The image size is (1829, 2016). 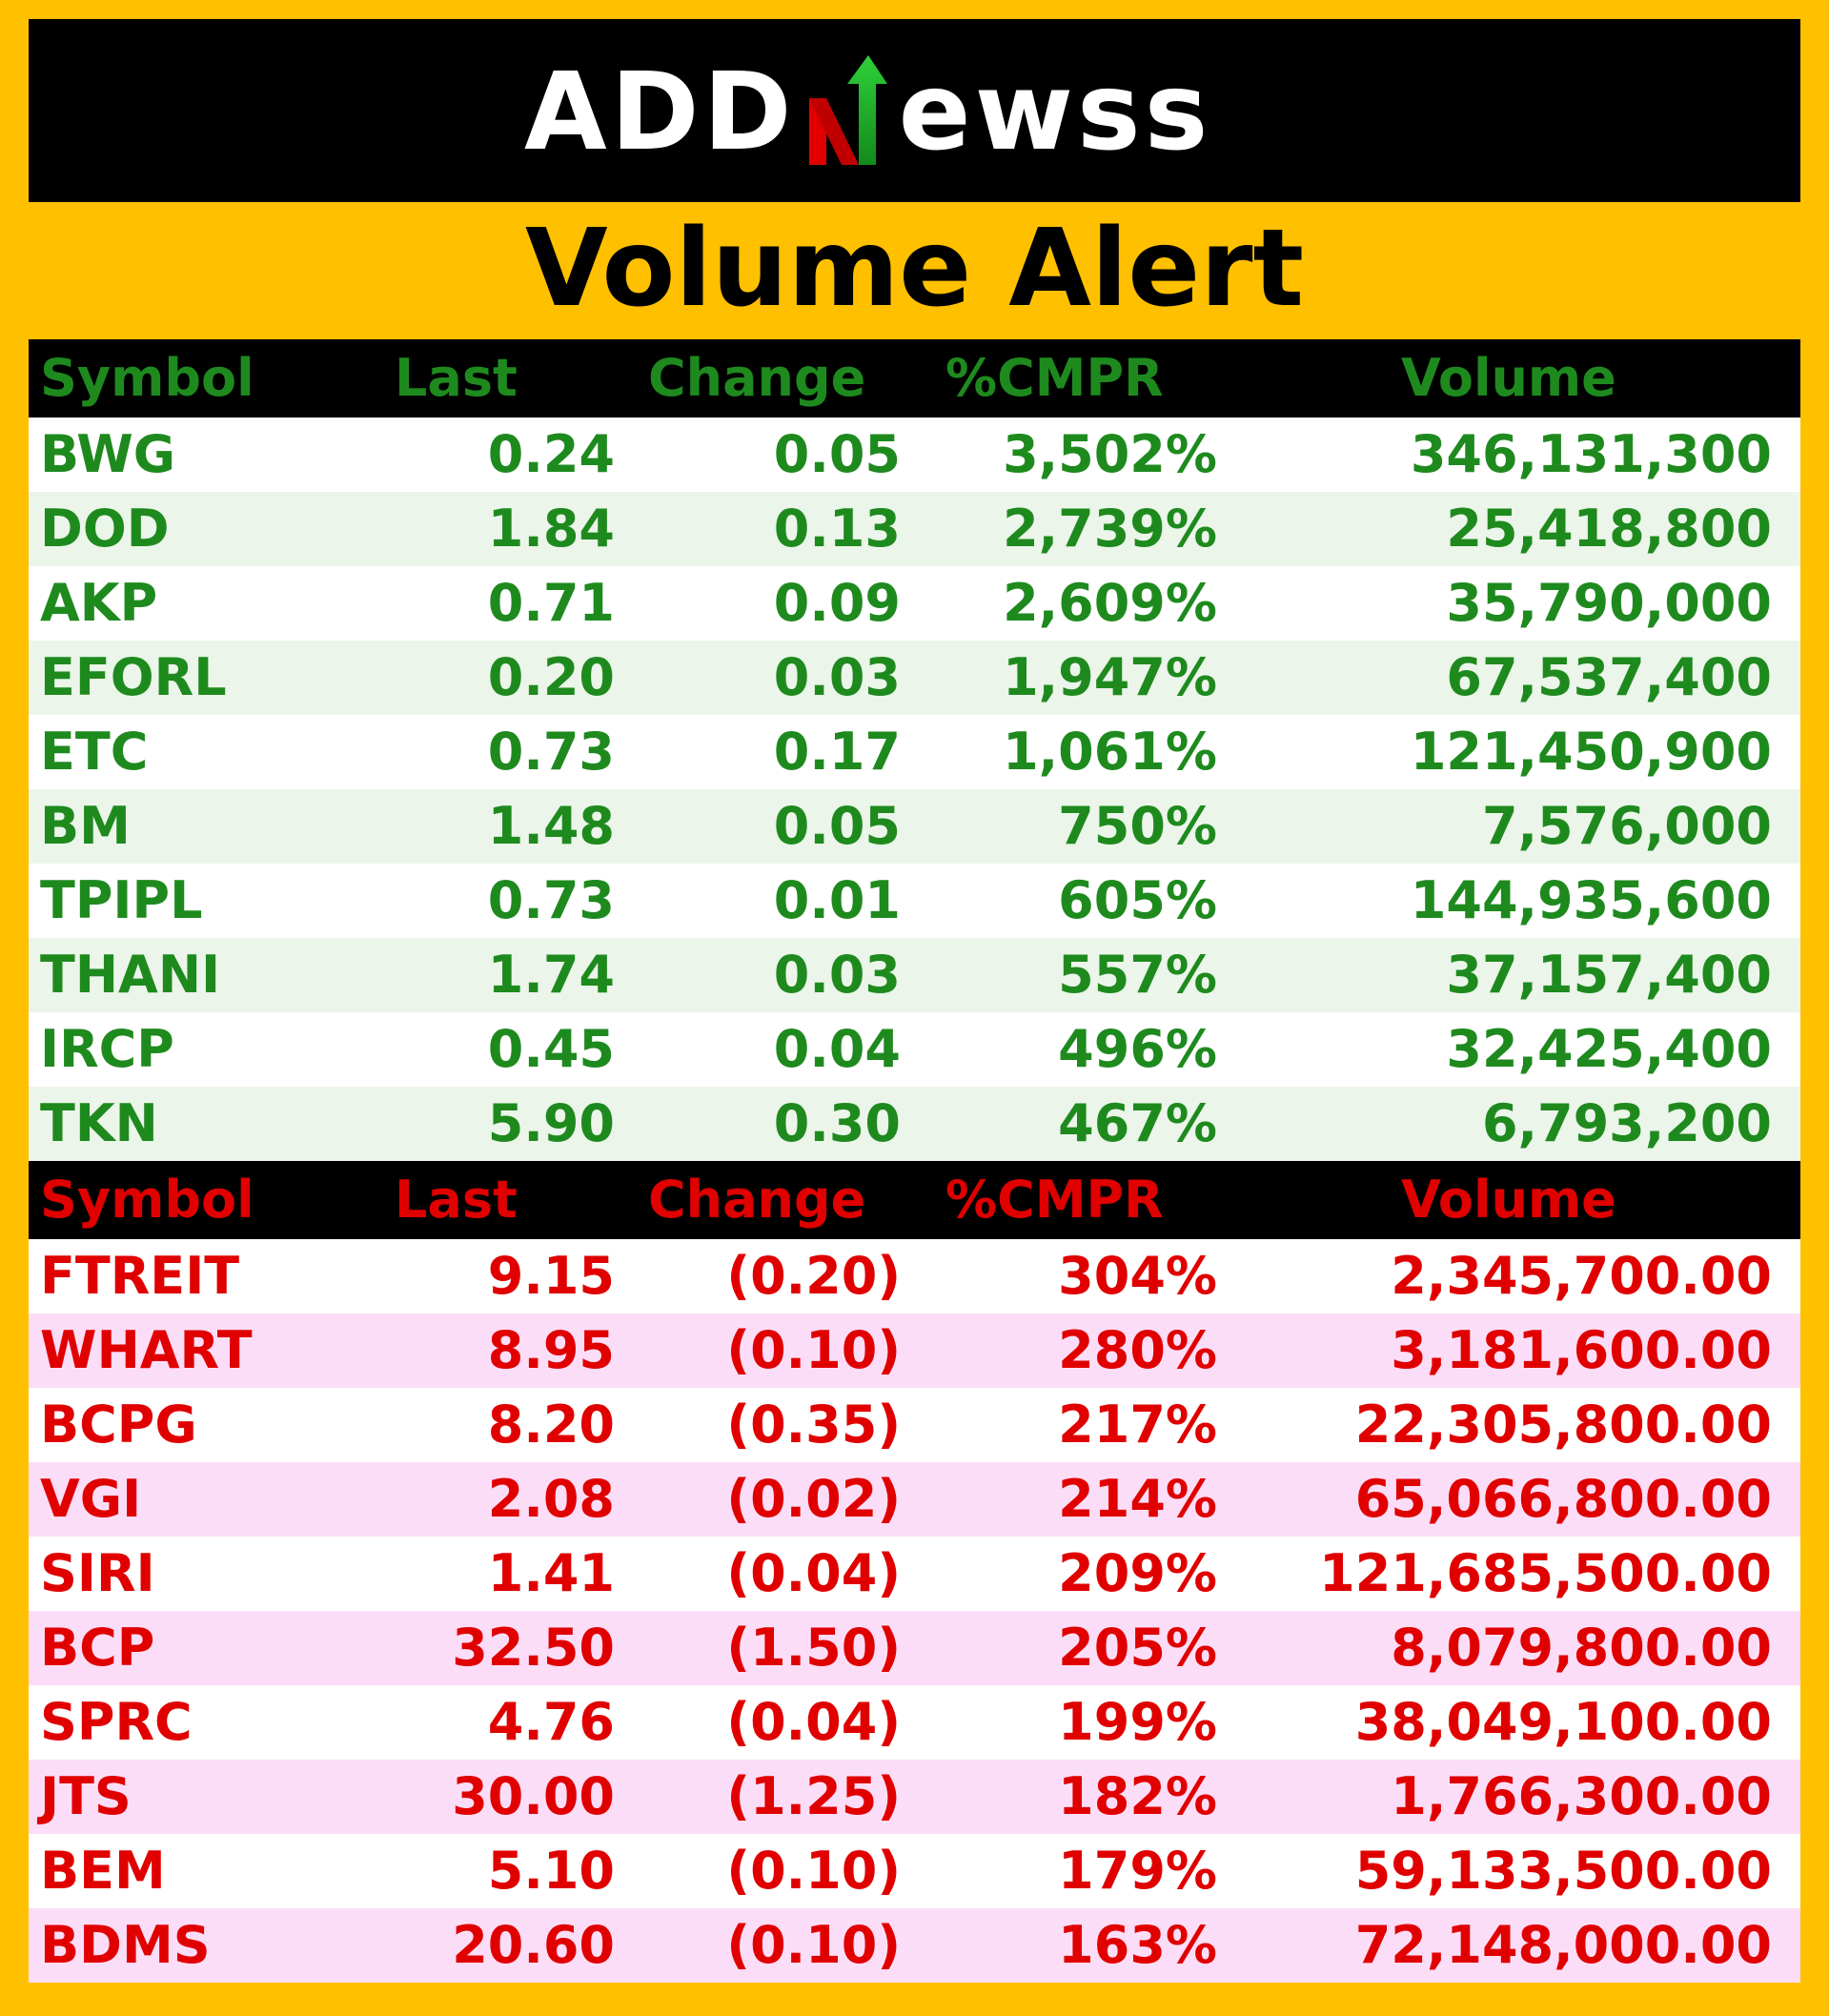 I want to click on cell-last: 32.50, so click(x=533, y=1648).